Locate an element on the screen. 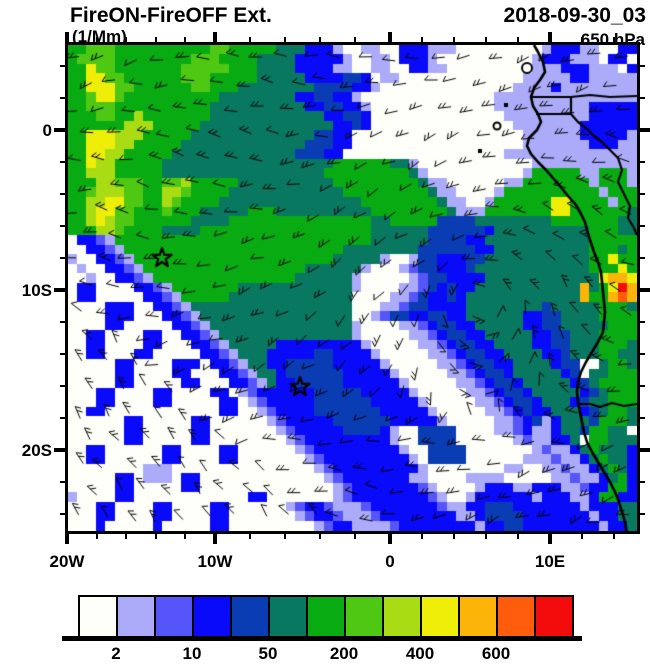 The height and width of the screenshot is (667, 650). plot-title: FireON-FireOFF Ext. is located at coordinates (171, 15).